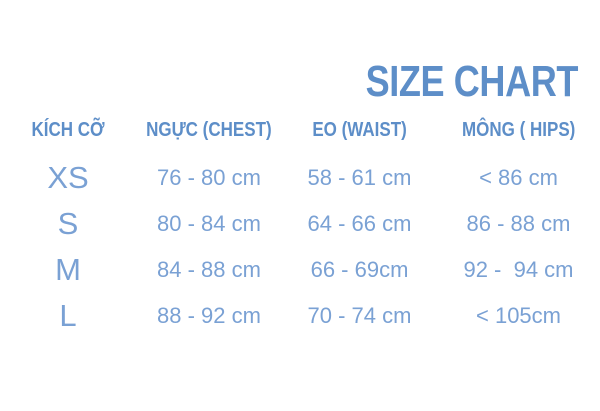  Describe the element at coordinates (68, 269) in the screenshot. I see `table-row-m-size: M` at that location.